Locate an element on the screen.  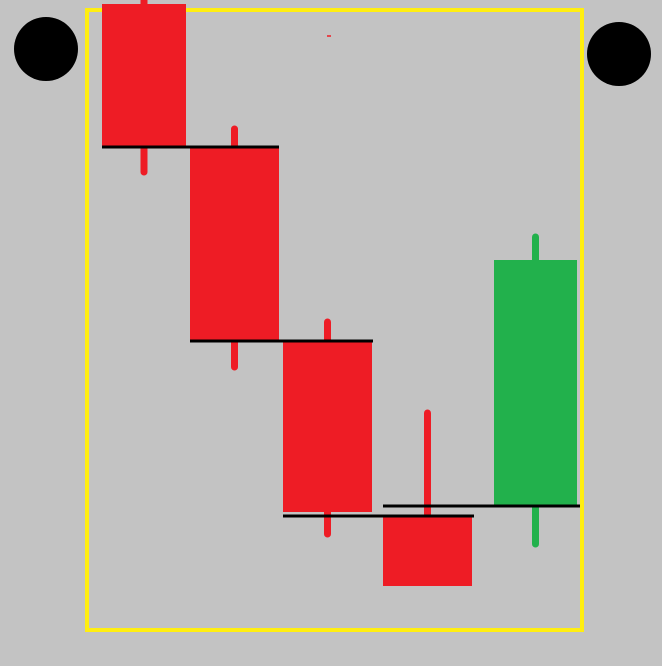
candle-2-body is located at coordinates (234, 244).